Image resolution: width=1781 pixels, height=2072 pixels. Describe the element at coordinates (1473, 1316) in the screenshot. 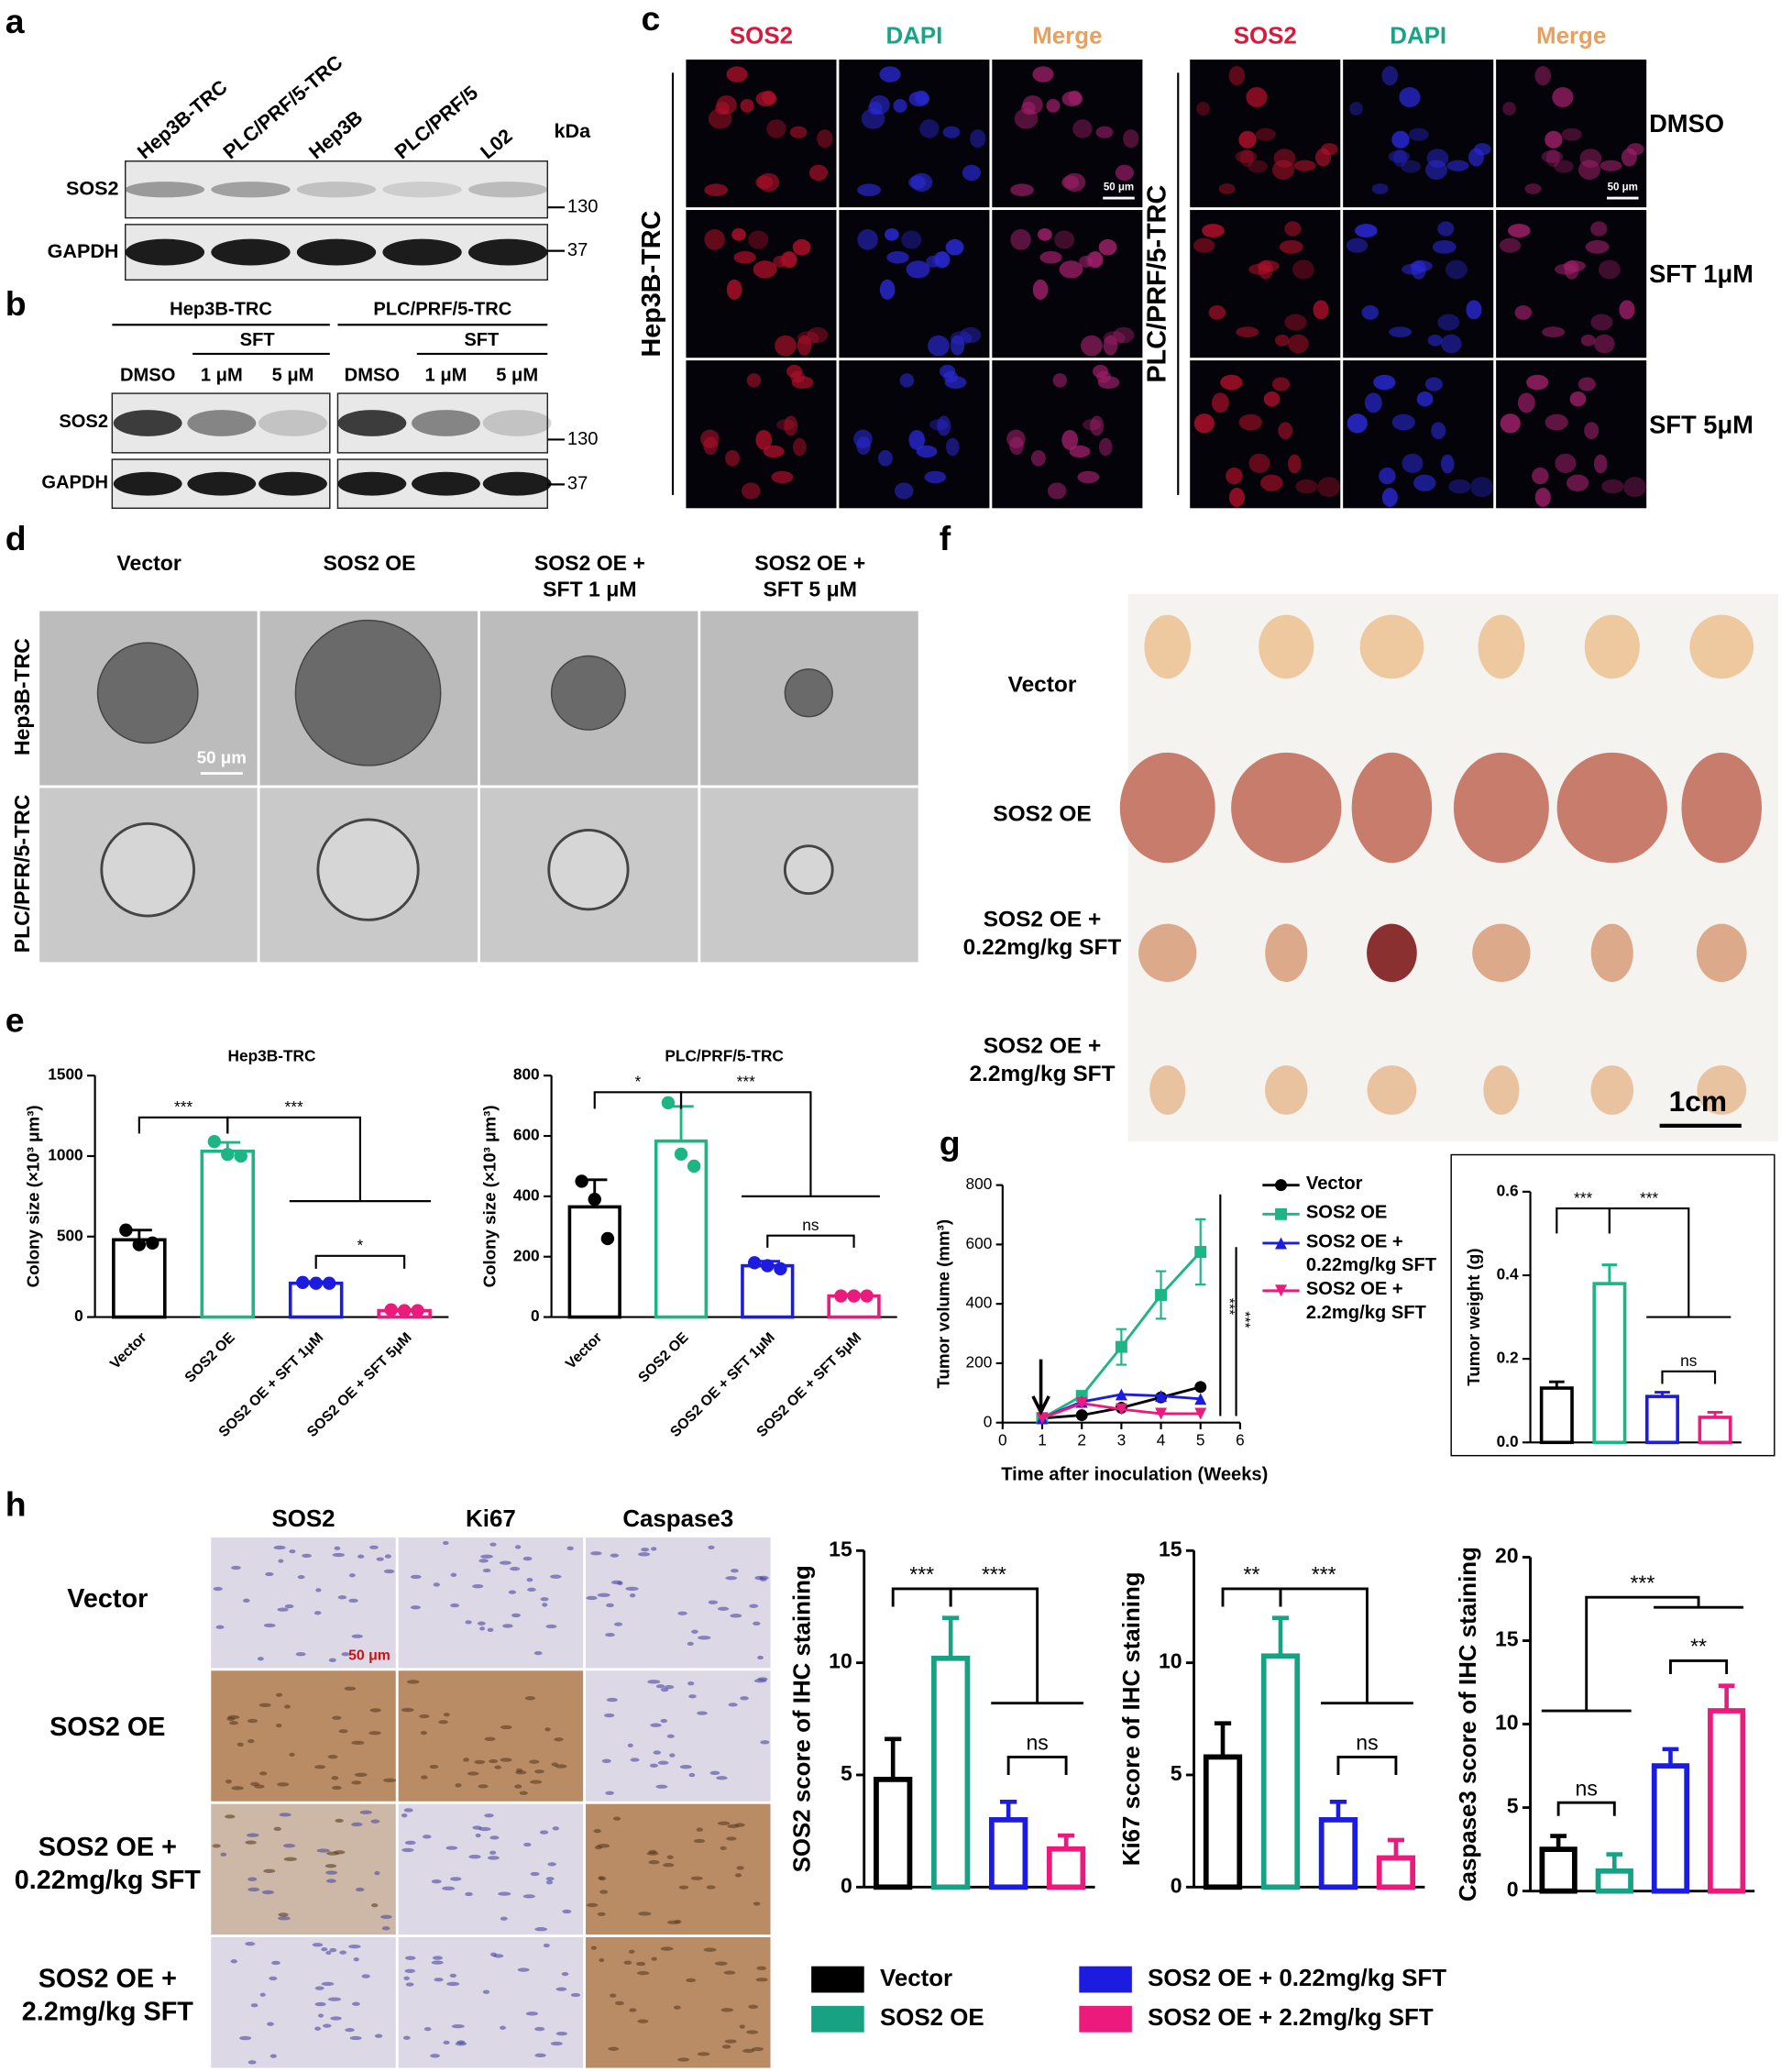

I see `y-axis-label: Tumor weight (g)` at that location.